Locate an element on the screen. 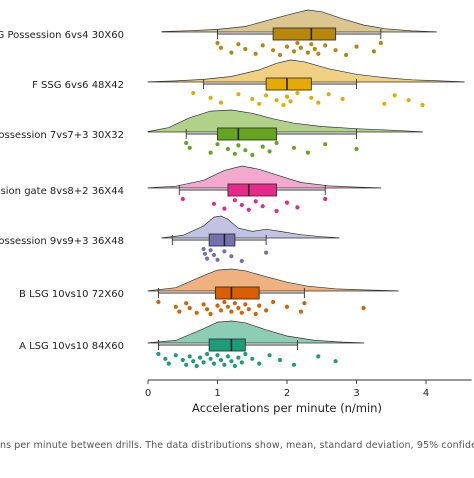  x-axis-label: Accelerations per minute (n/min) is located at coordinates (287, 408).